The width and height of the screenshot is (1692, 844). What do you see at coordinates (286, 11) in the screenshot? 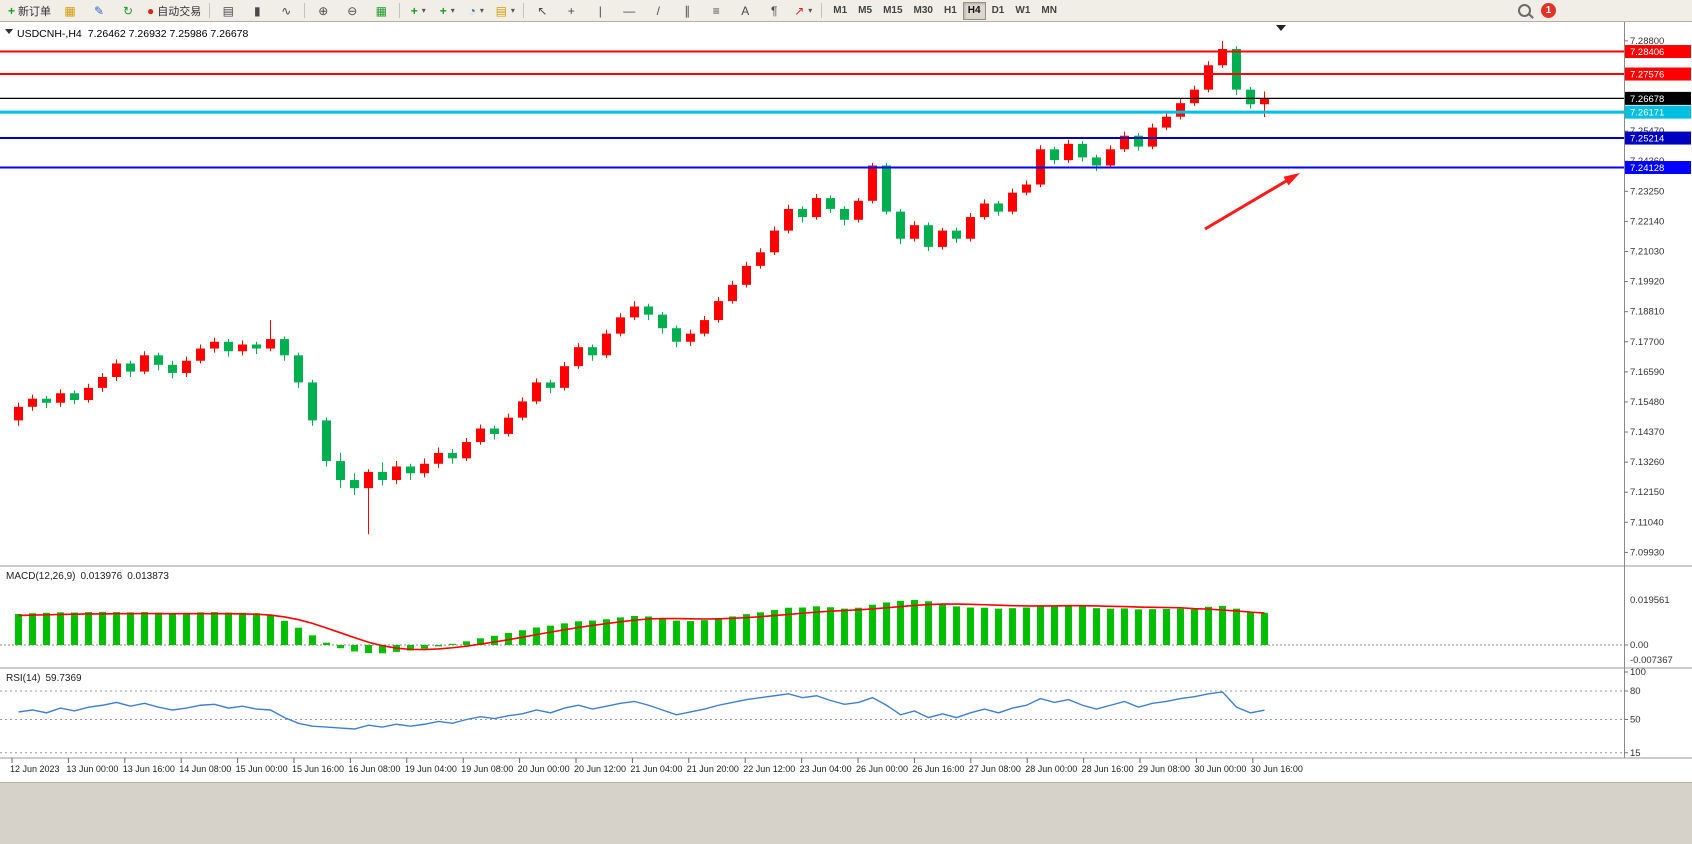
I see `line-chart-button: ∿` at bounding box center [286, 11].